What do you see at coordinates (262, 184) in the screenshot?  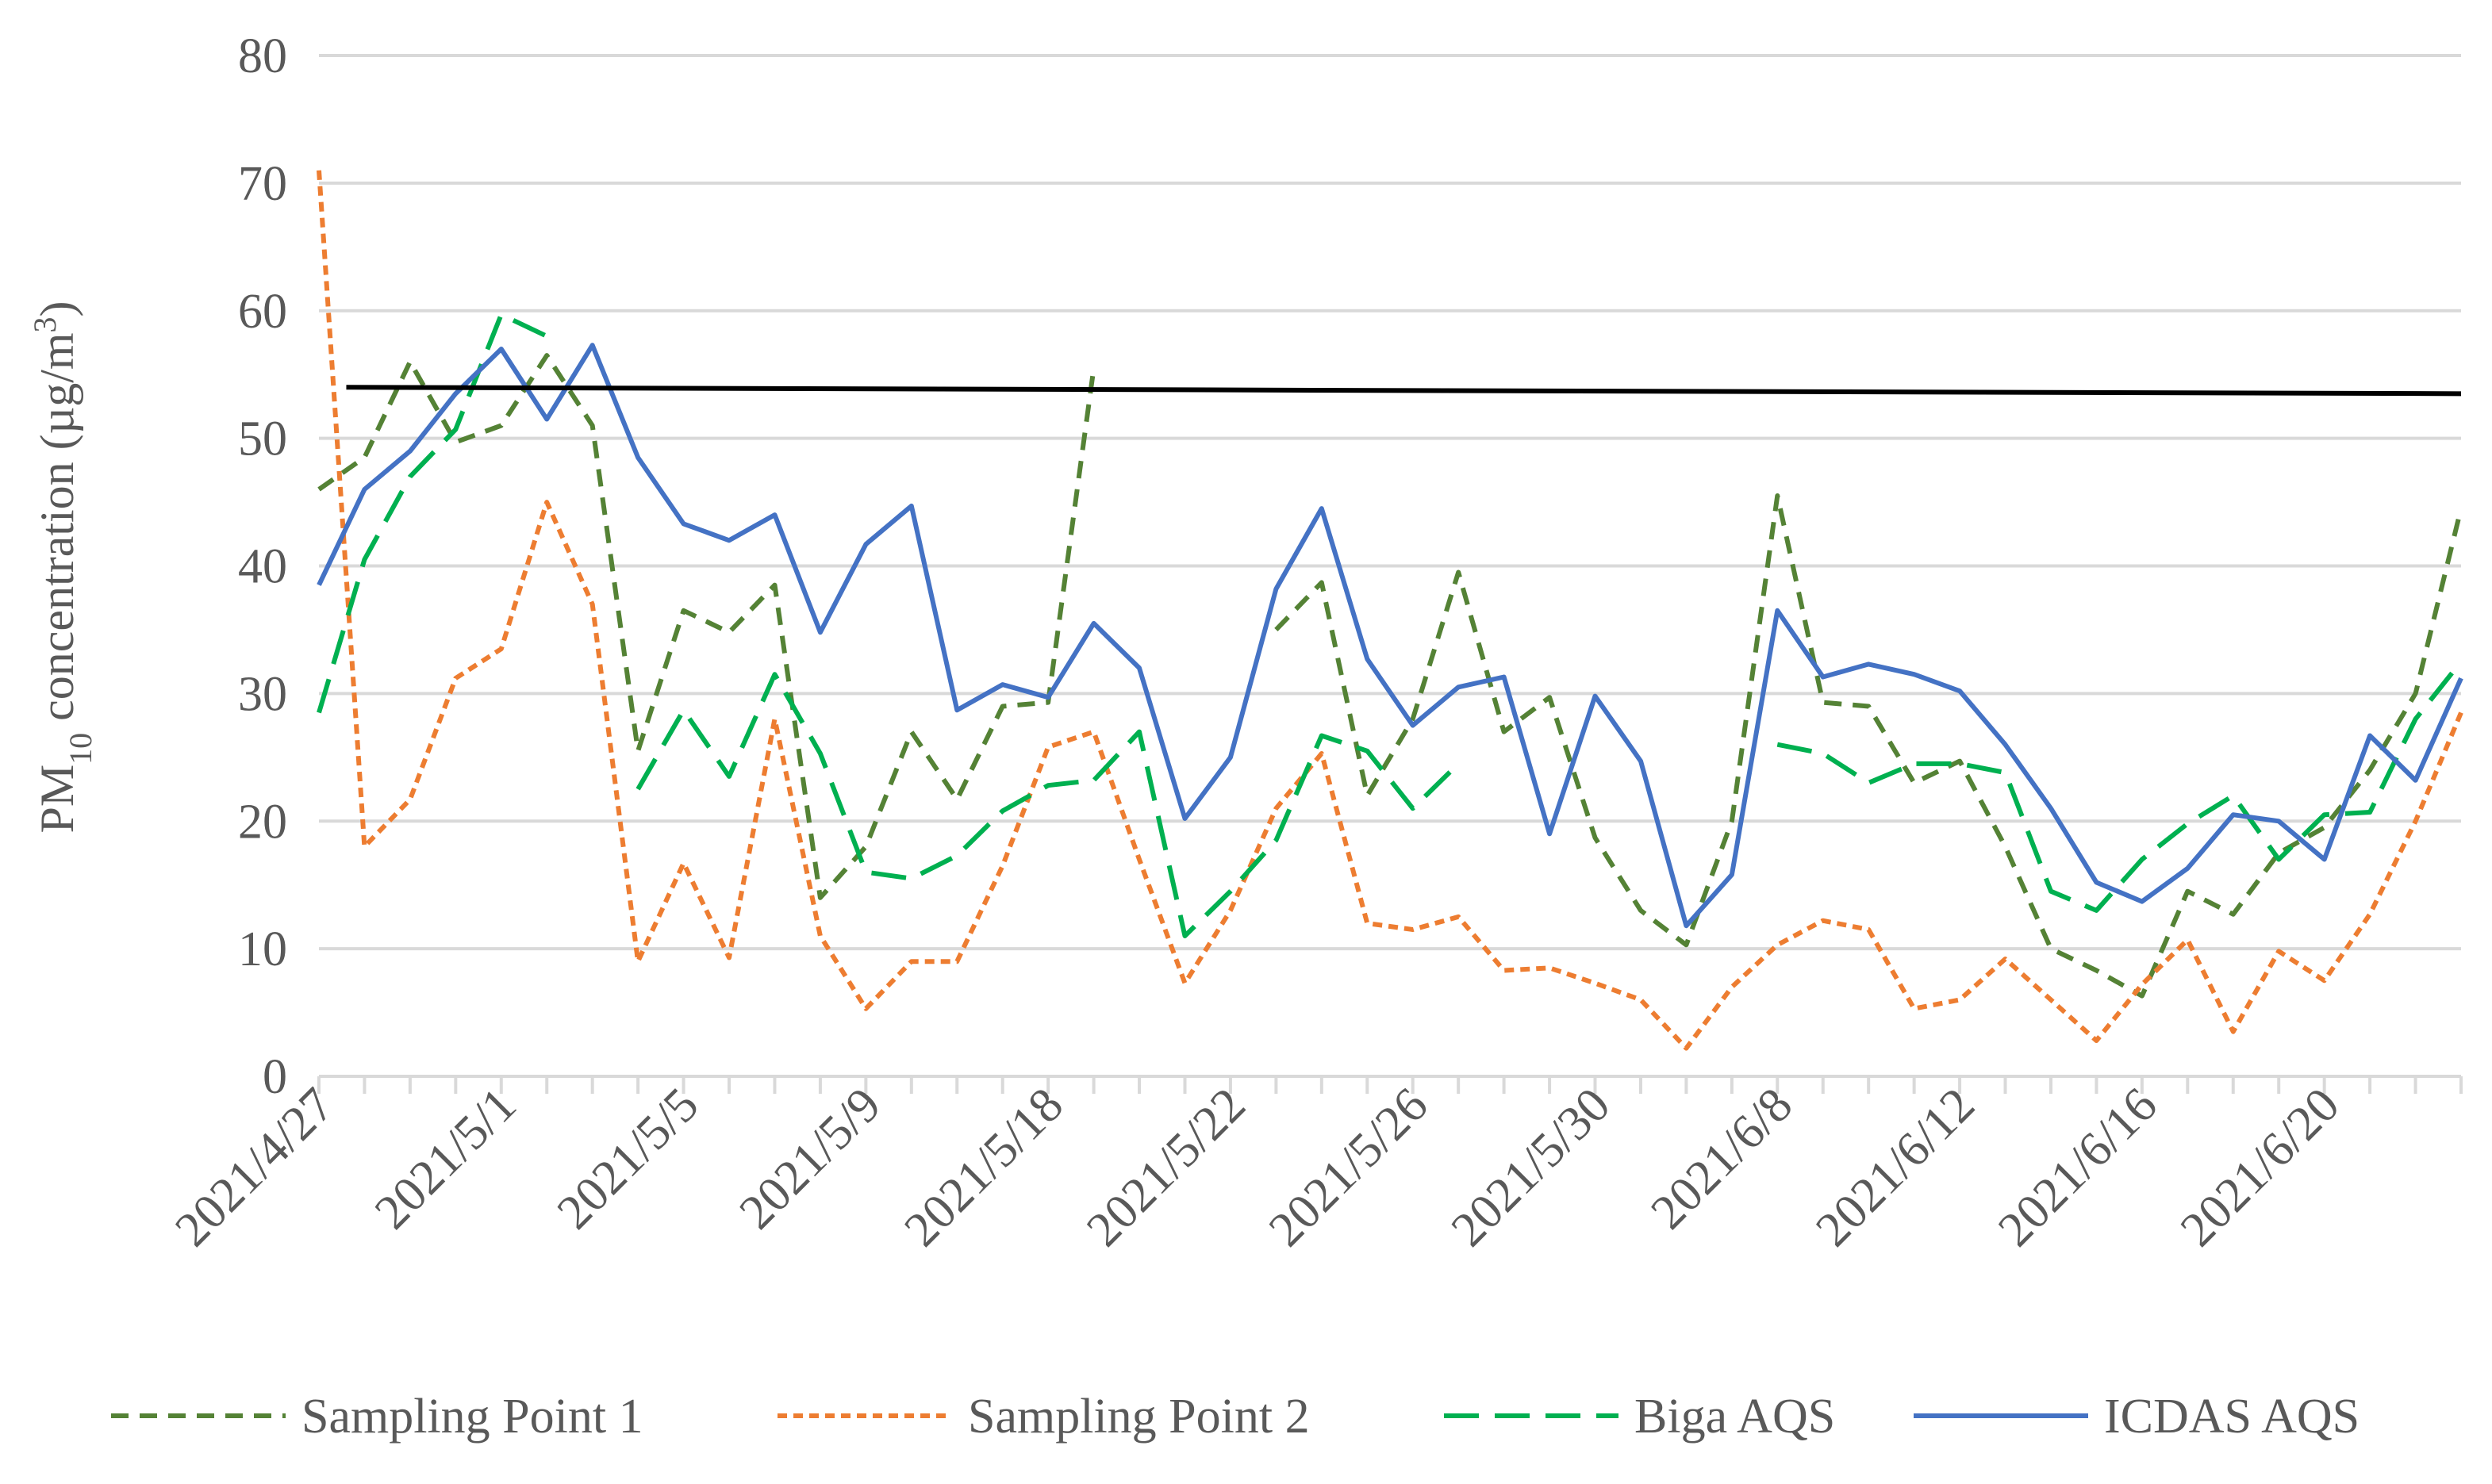 I see `y-tick-label: 70` at bounding box center [262, 184].